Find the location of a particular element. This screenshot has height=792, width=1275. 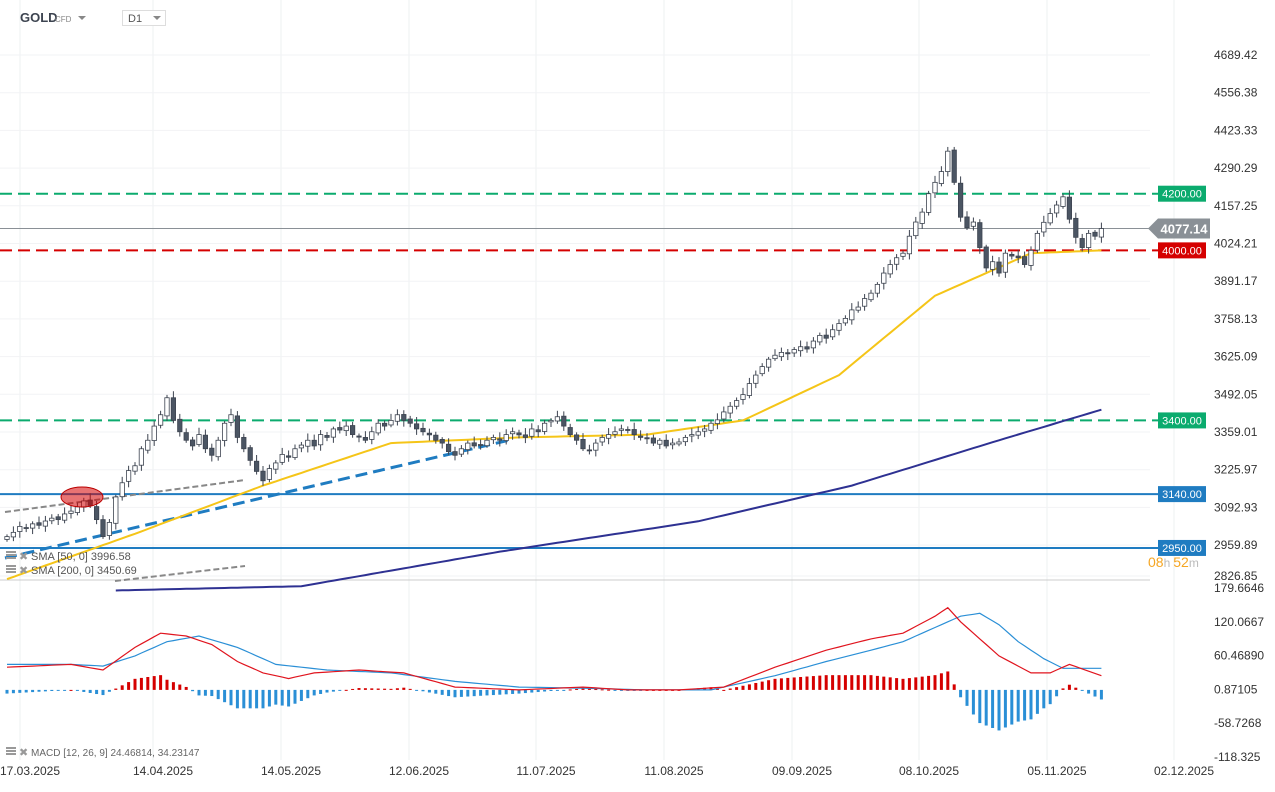

level-label: 4200.00 is located at coordinates (1182, 195).